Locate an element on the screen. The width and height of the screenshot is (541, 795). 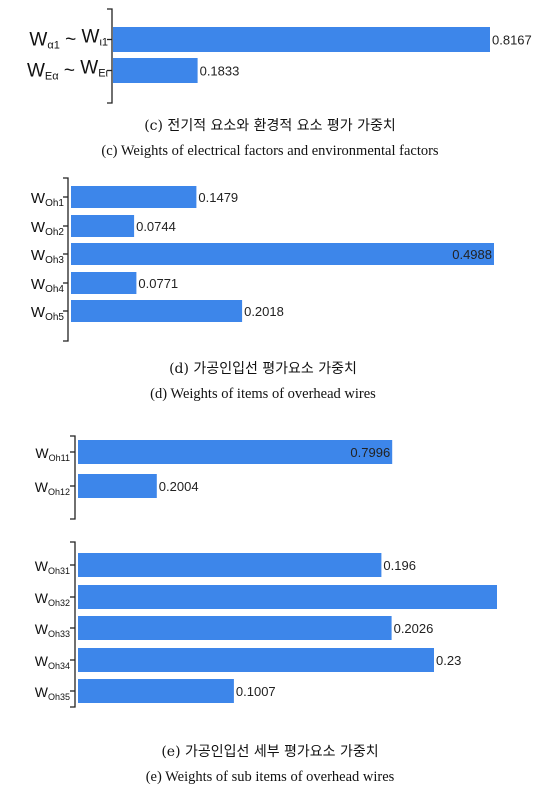
chart-e2-category-label: WOh31 is located at coordinates (52, 567).